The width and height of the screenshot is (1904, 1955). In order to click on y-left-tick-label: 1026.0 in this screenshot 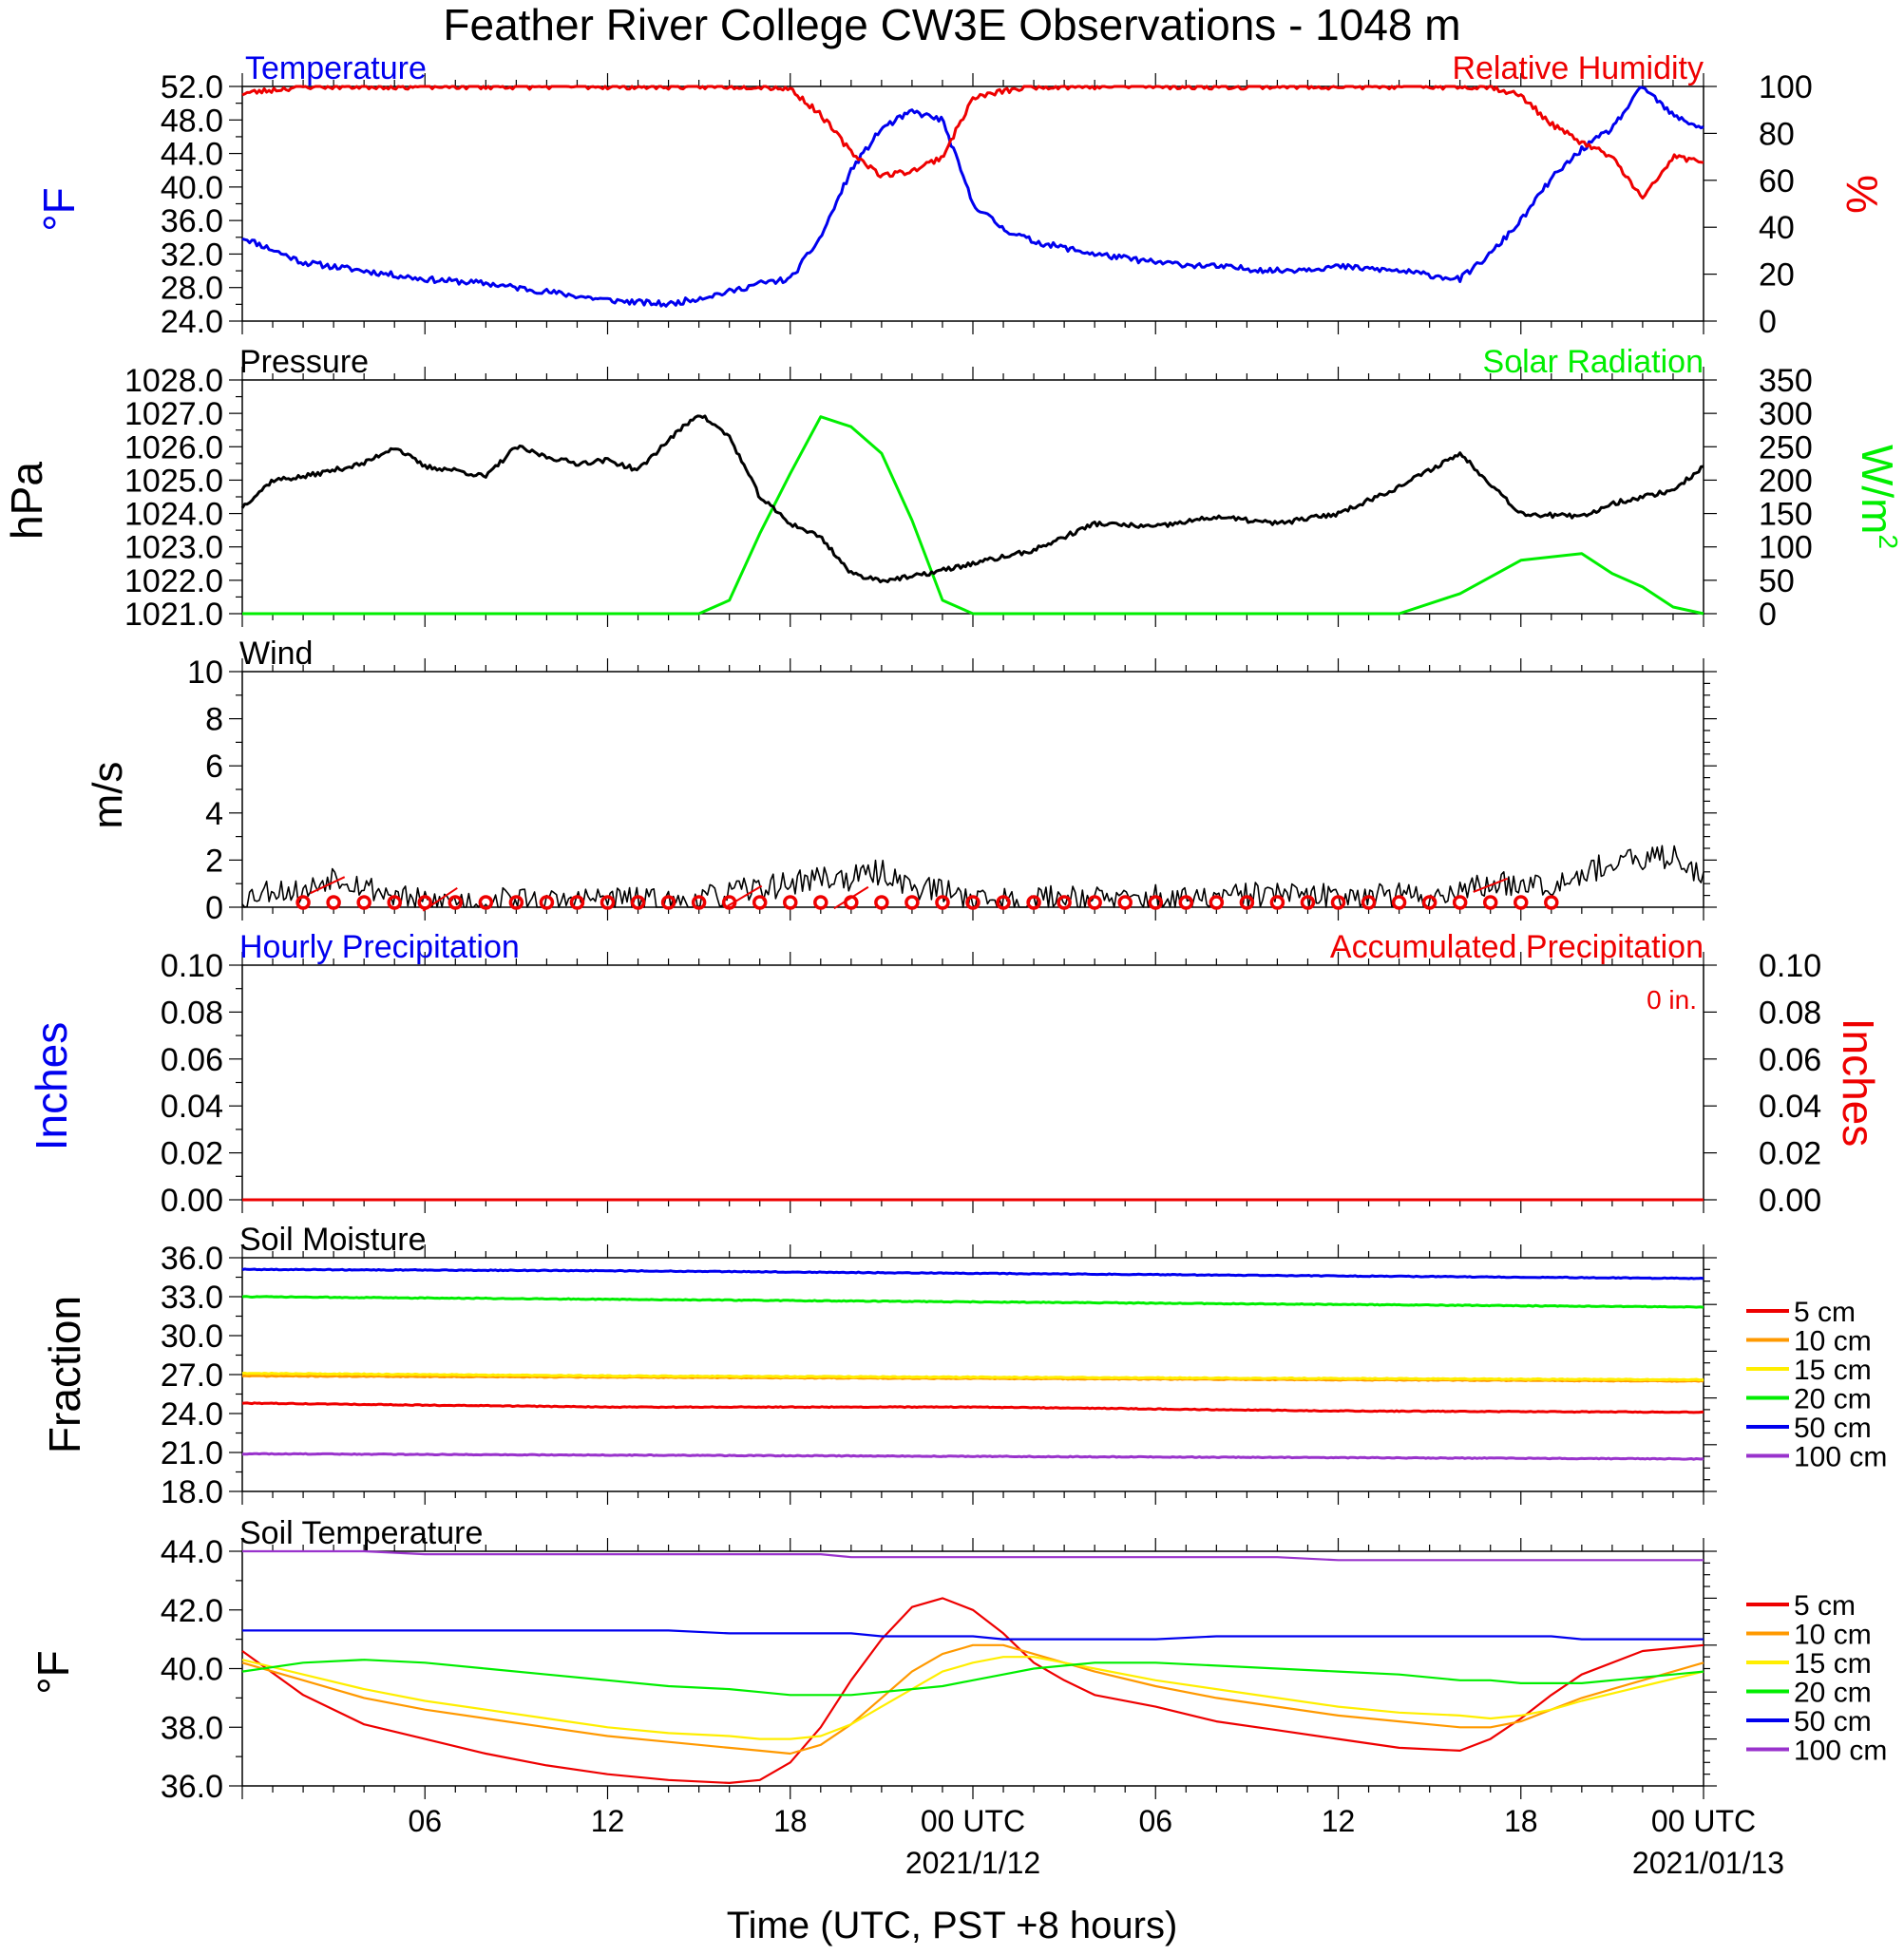, I will do `click(174, 447)`.